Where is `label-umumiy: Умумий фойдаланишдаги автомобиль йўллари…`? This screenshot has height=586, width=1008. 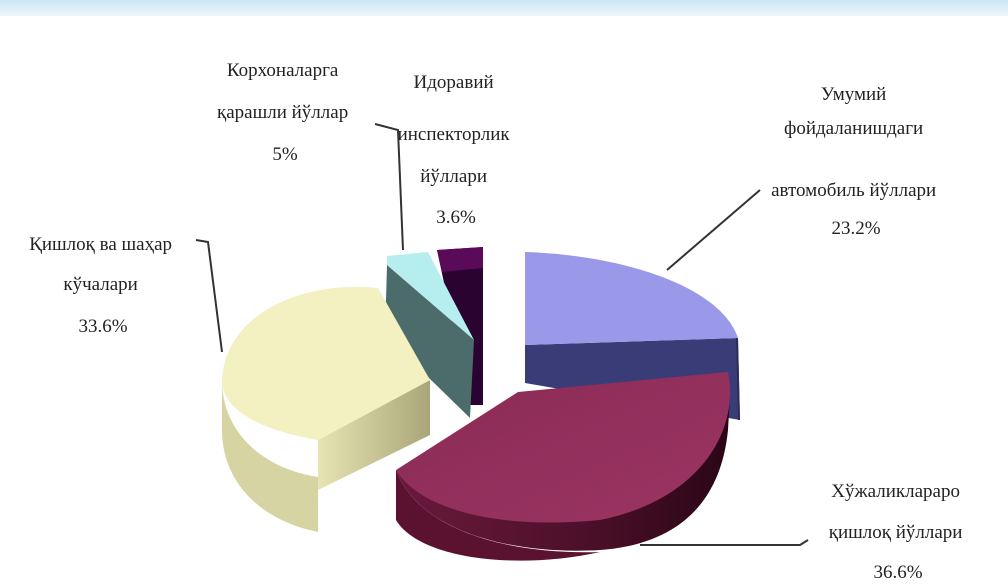 label-umumiy: Умумий фойдаланишдаги автомобиль йўллари… is located at coordinates (856, 161).